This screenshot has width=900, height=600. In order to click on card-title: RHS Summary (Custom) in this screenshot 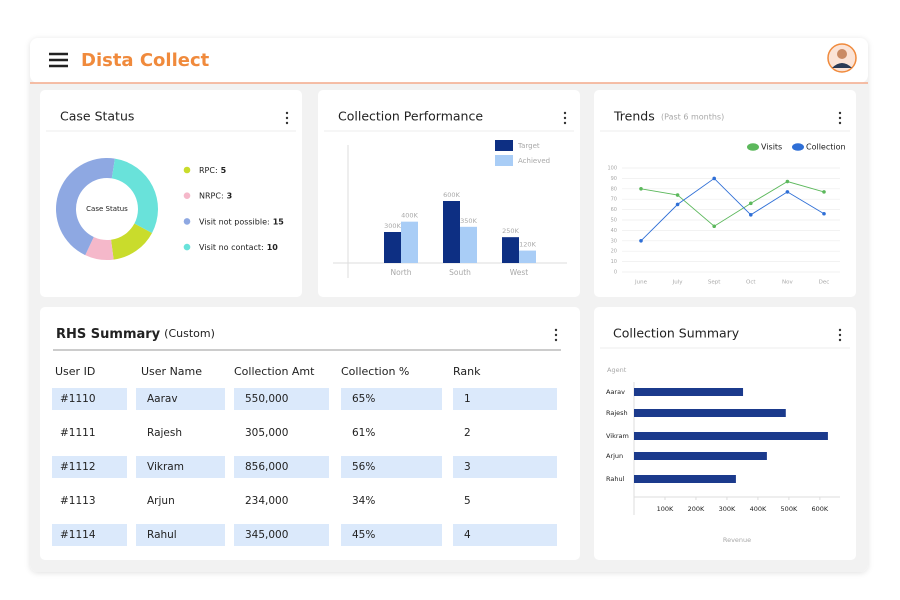, I will do `click(135, 334)`.